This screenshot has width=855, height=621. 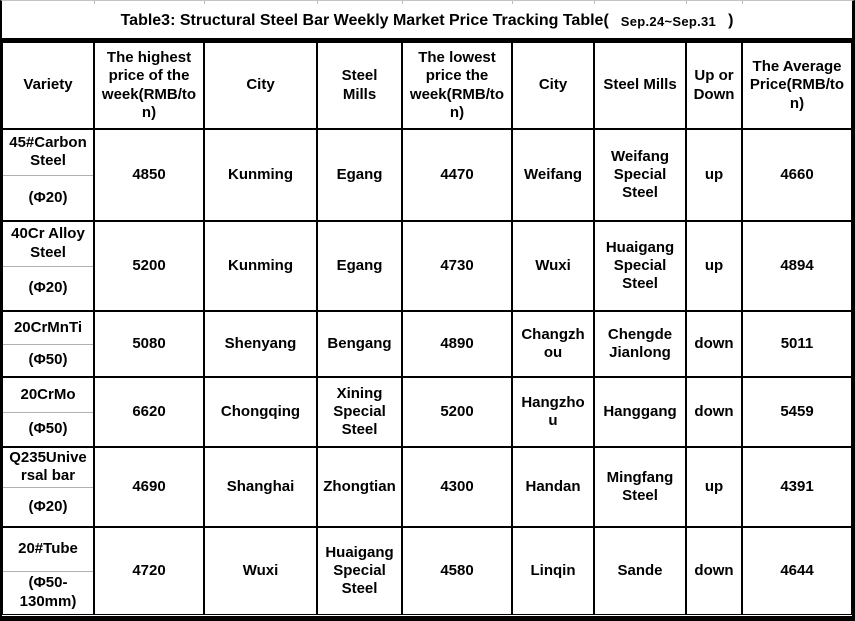 What do you see at coordinates (149, 175) in the screenshot?
I see `highest-price-cell: 4850` at bounding box center [149, 175].